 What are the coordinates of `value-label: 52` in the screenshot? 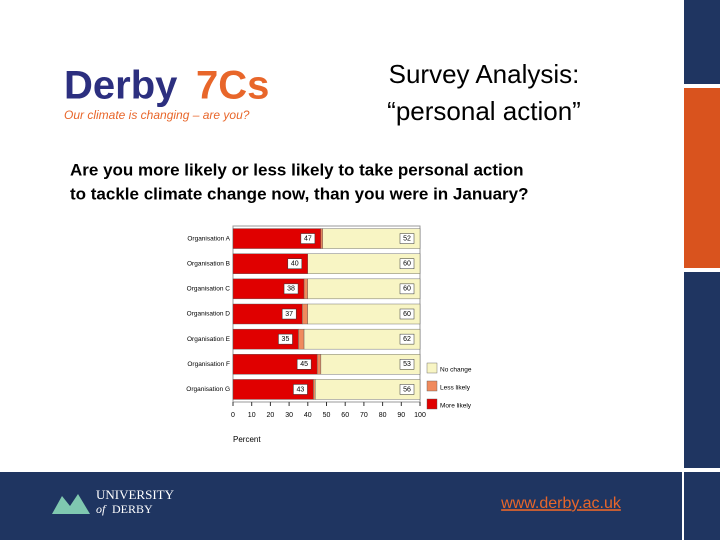 It's located at (407, 238).